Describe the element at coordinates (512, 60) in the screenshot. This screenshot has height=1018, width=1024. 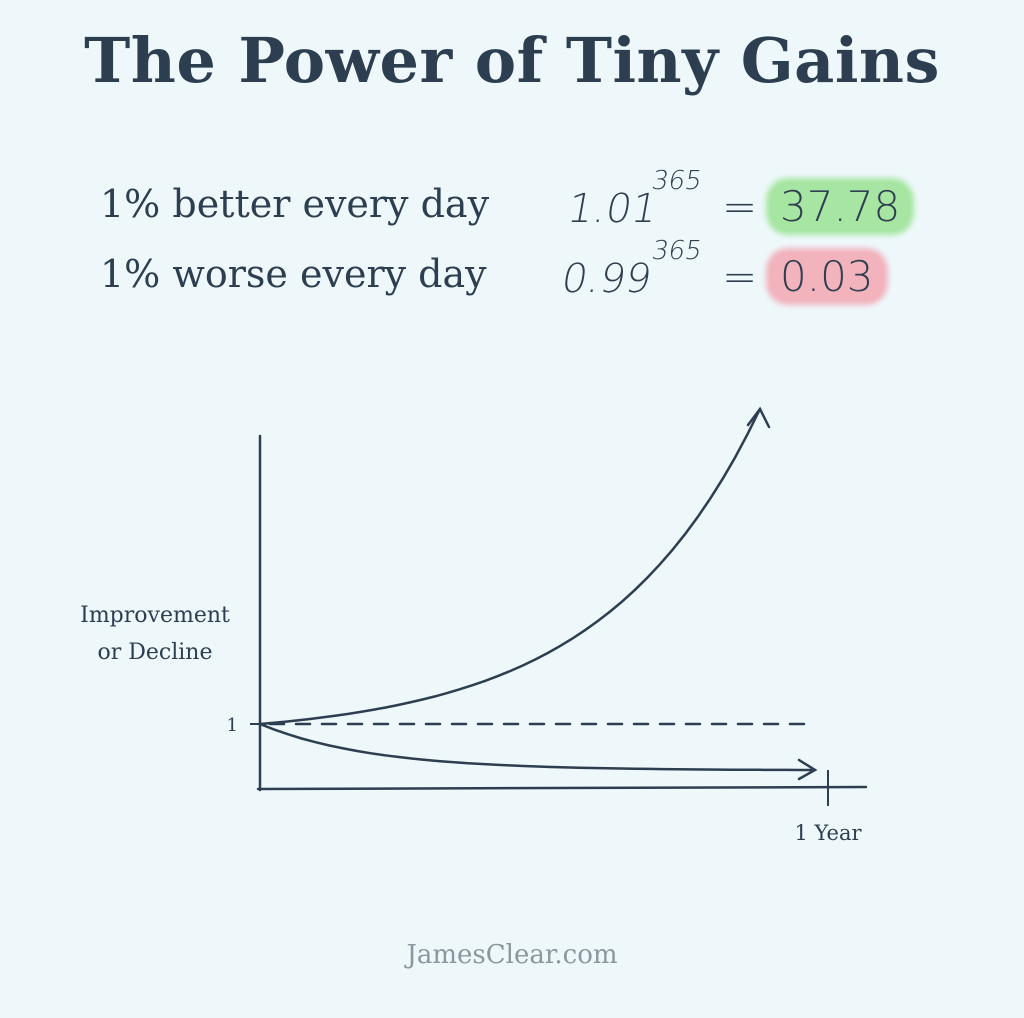
I see `page-title: The Power of Tiny Gains` at that location.